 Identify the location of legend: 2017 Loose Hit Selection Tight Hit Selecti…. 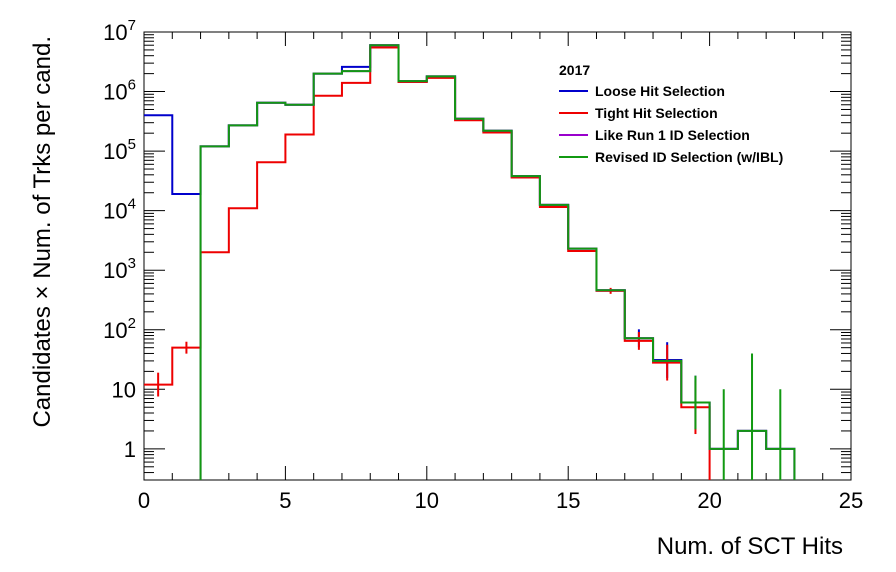
(671, 113).